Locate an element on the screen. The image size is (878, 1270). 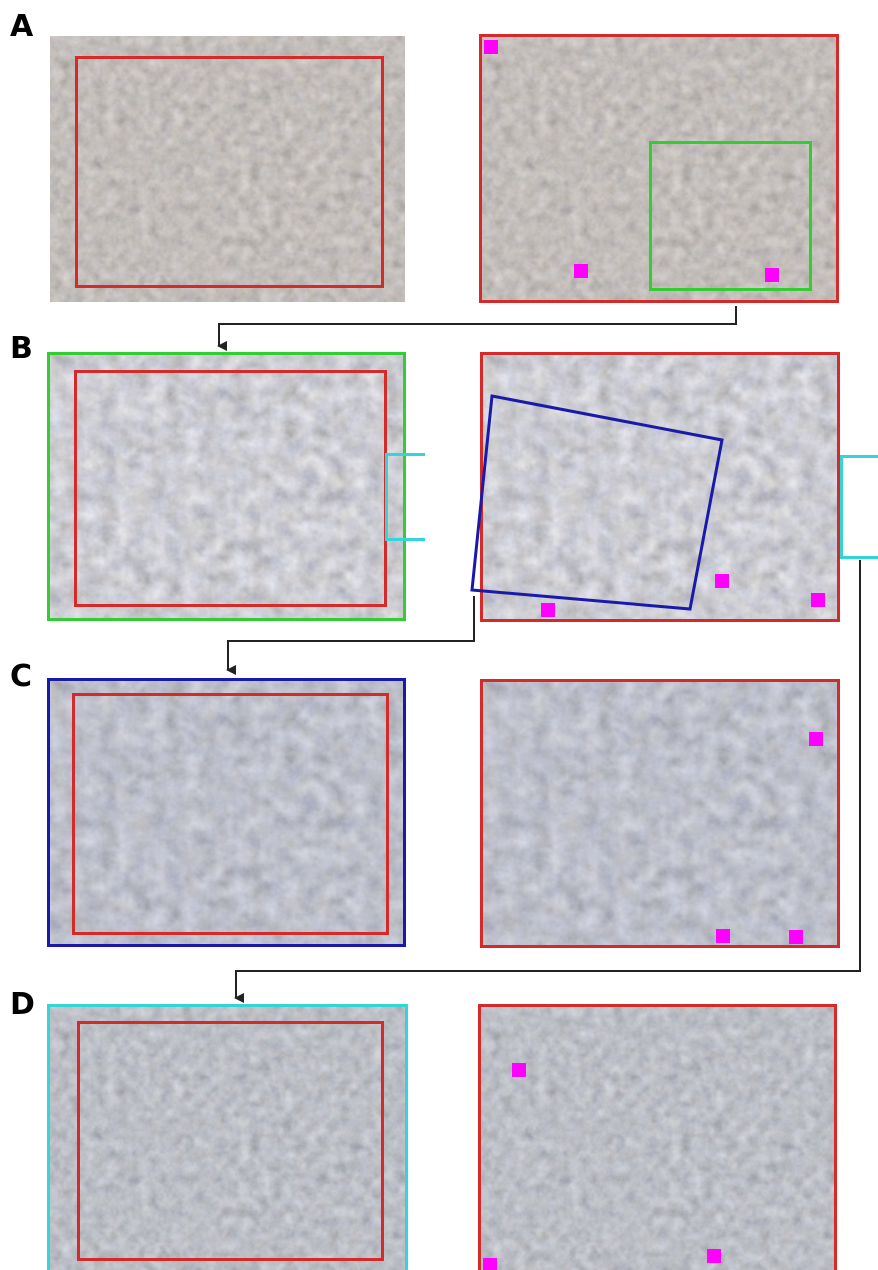
photo-c-right is located at coordinates (660, 813).